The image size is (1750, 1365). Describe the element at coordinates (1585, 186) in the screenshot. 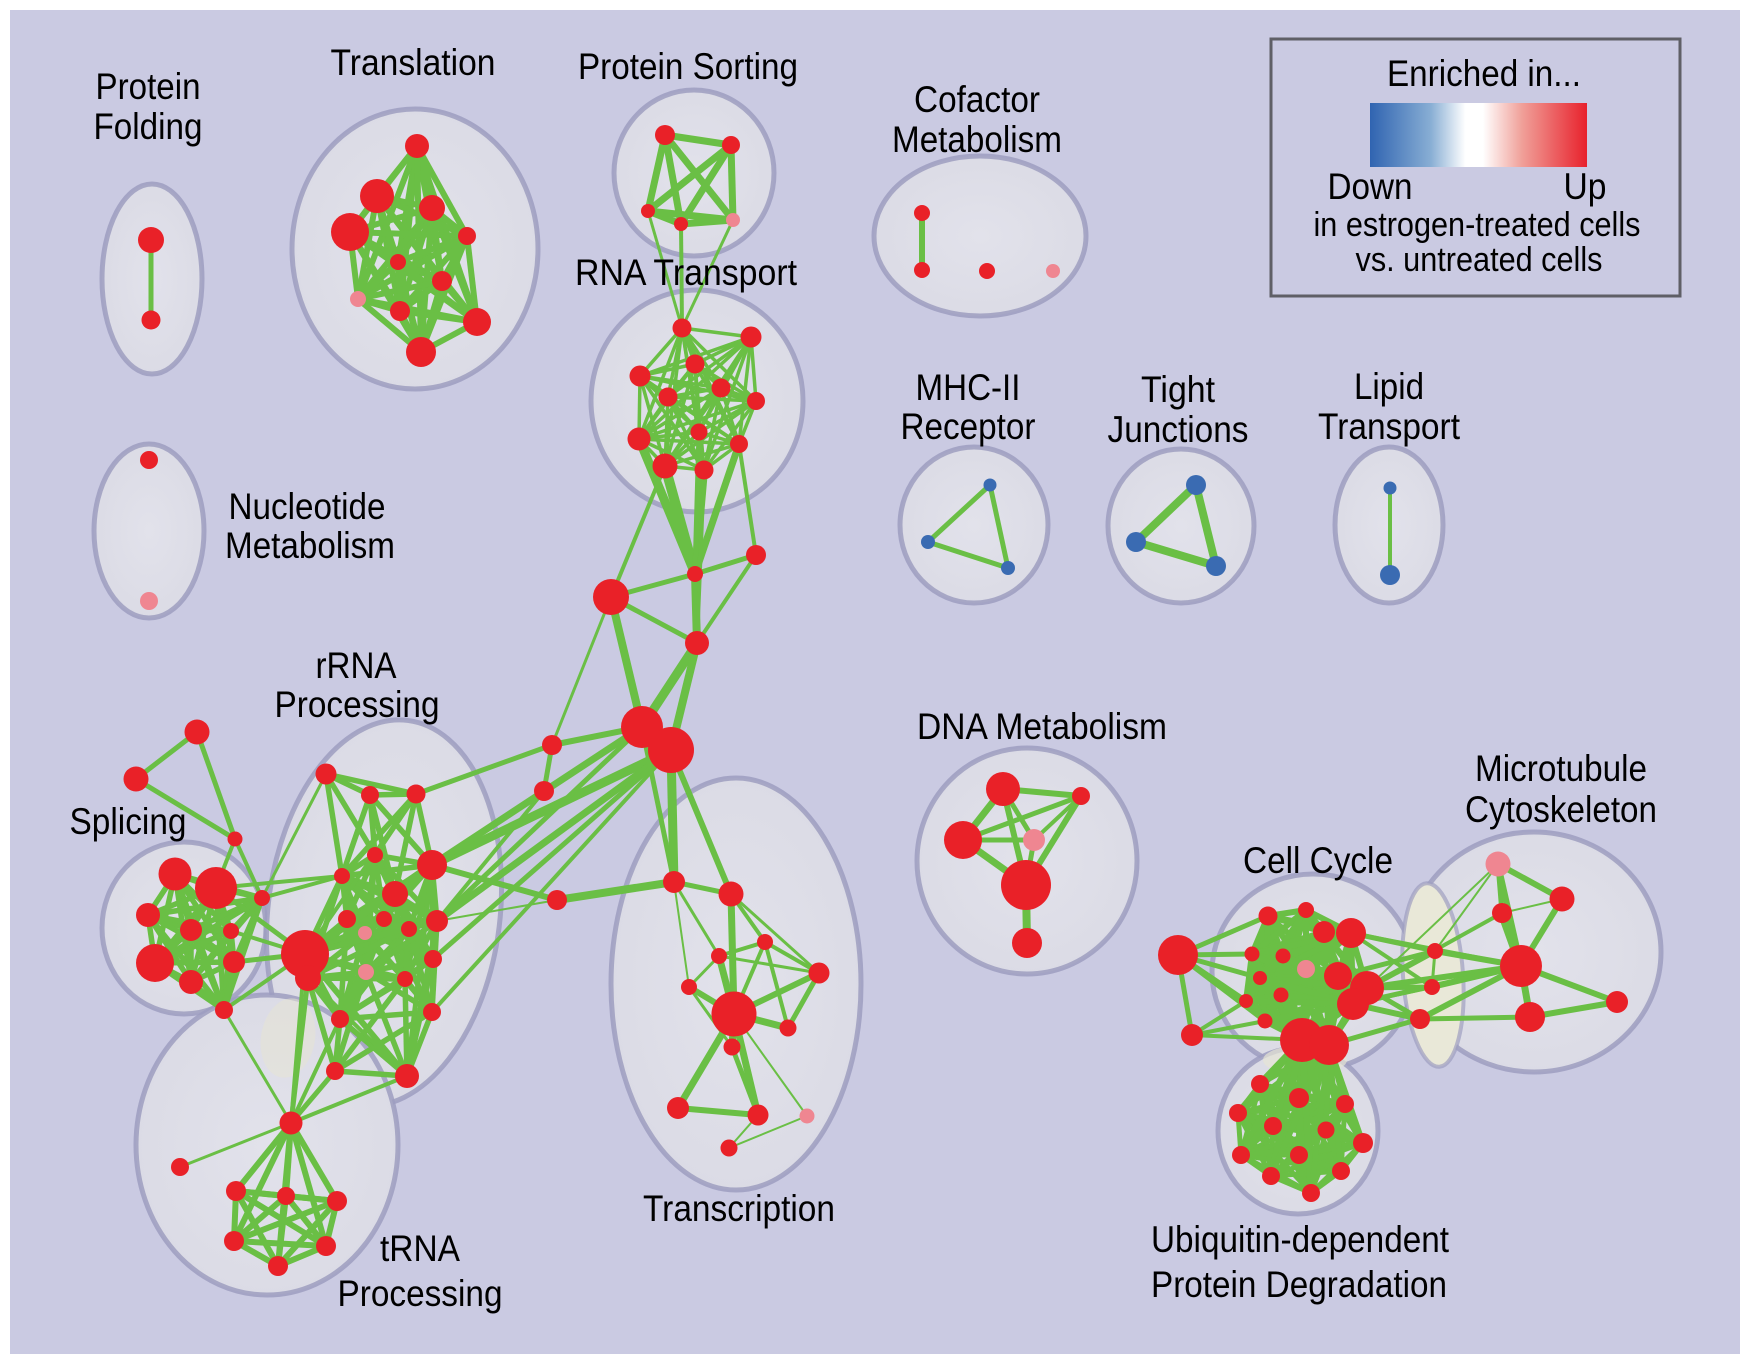

I see `svg-text: Up` at that location.